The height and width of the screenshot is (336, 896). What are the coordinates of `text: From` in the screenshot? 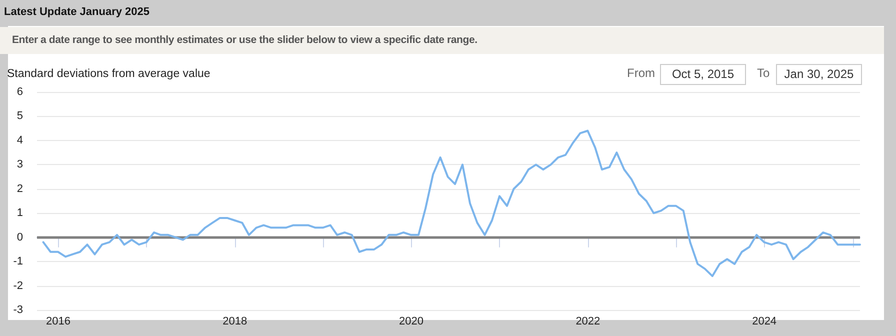 It's located at (641, 73).